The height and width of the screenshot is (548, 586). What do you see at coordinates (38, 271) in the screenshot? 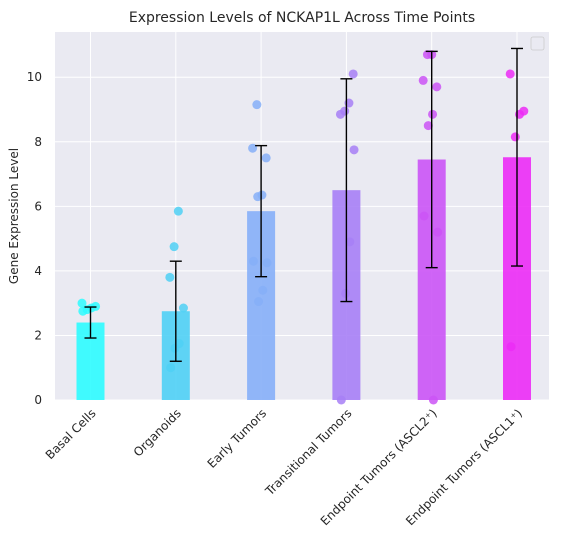
I see `y-tick-label: 4` at bounding box center [38, 271].